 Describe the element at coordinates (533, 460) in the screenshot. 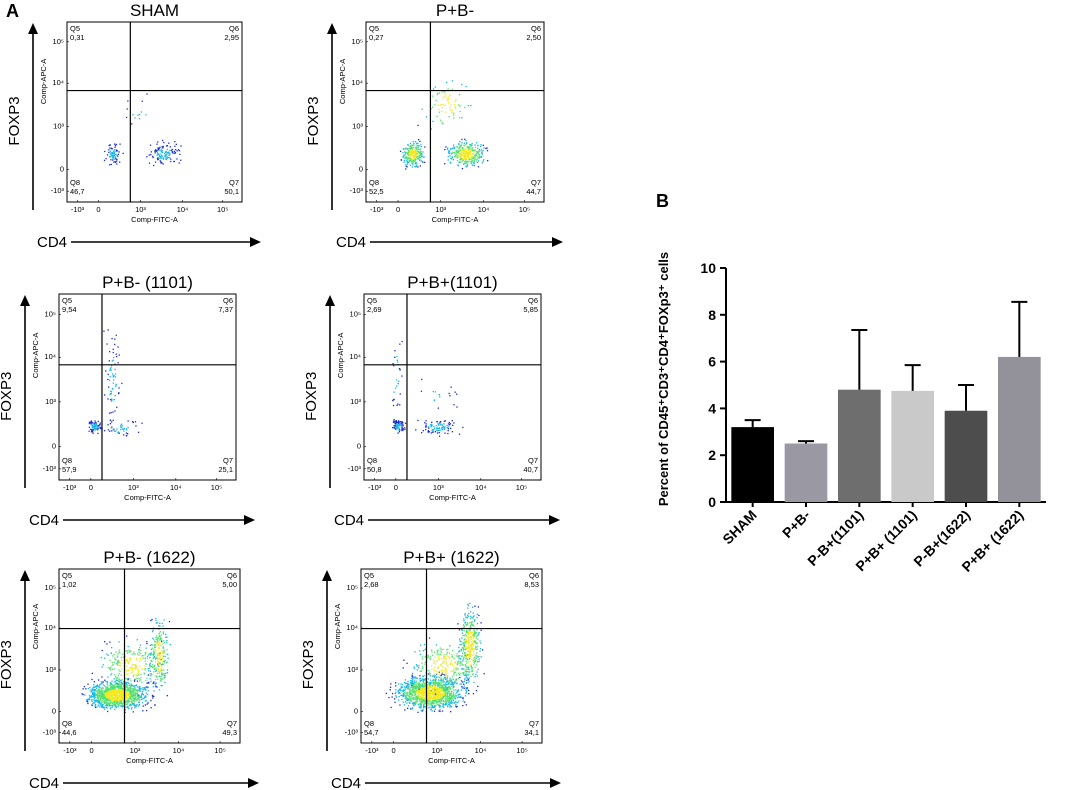

I see `quadrant-id: Q7` at that location.